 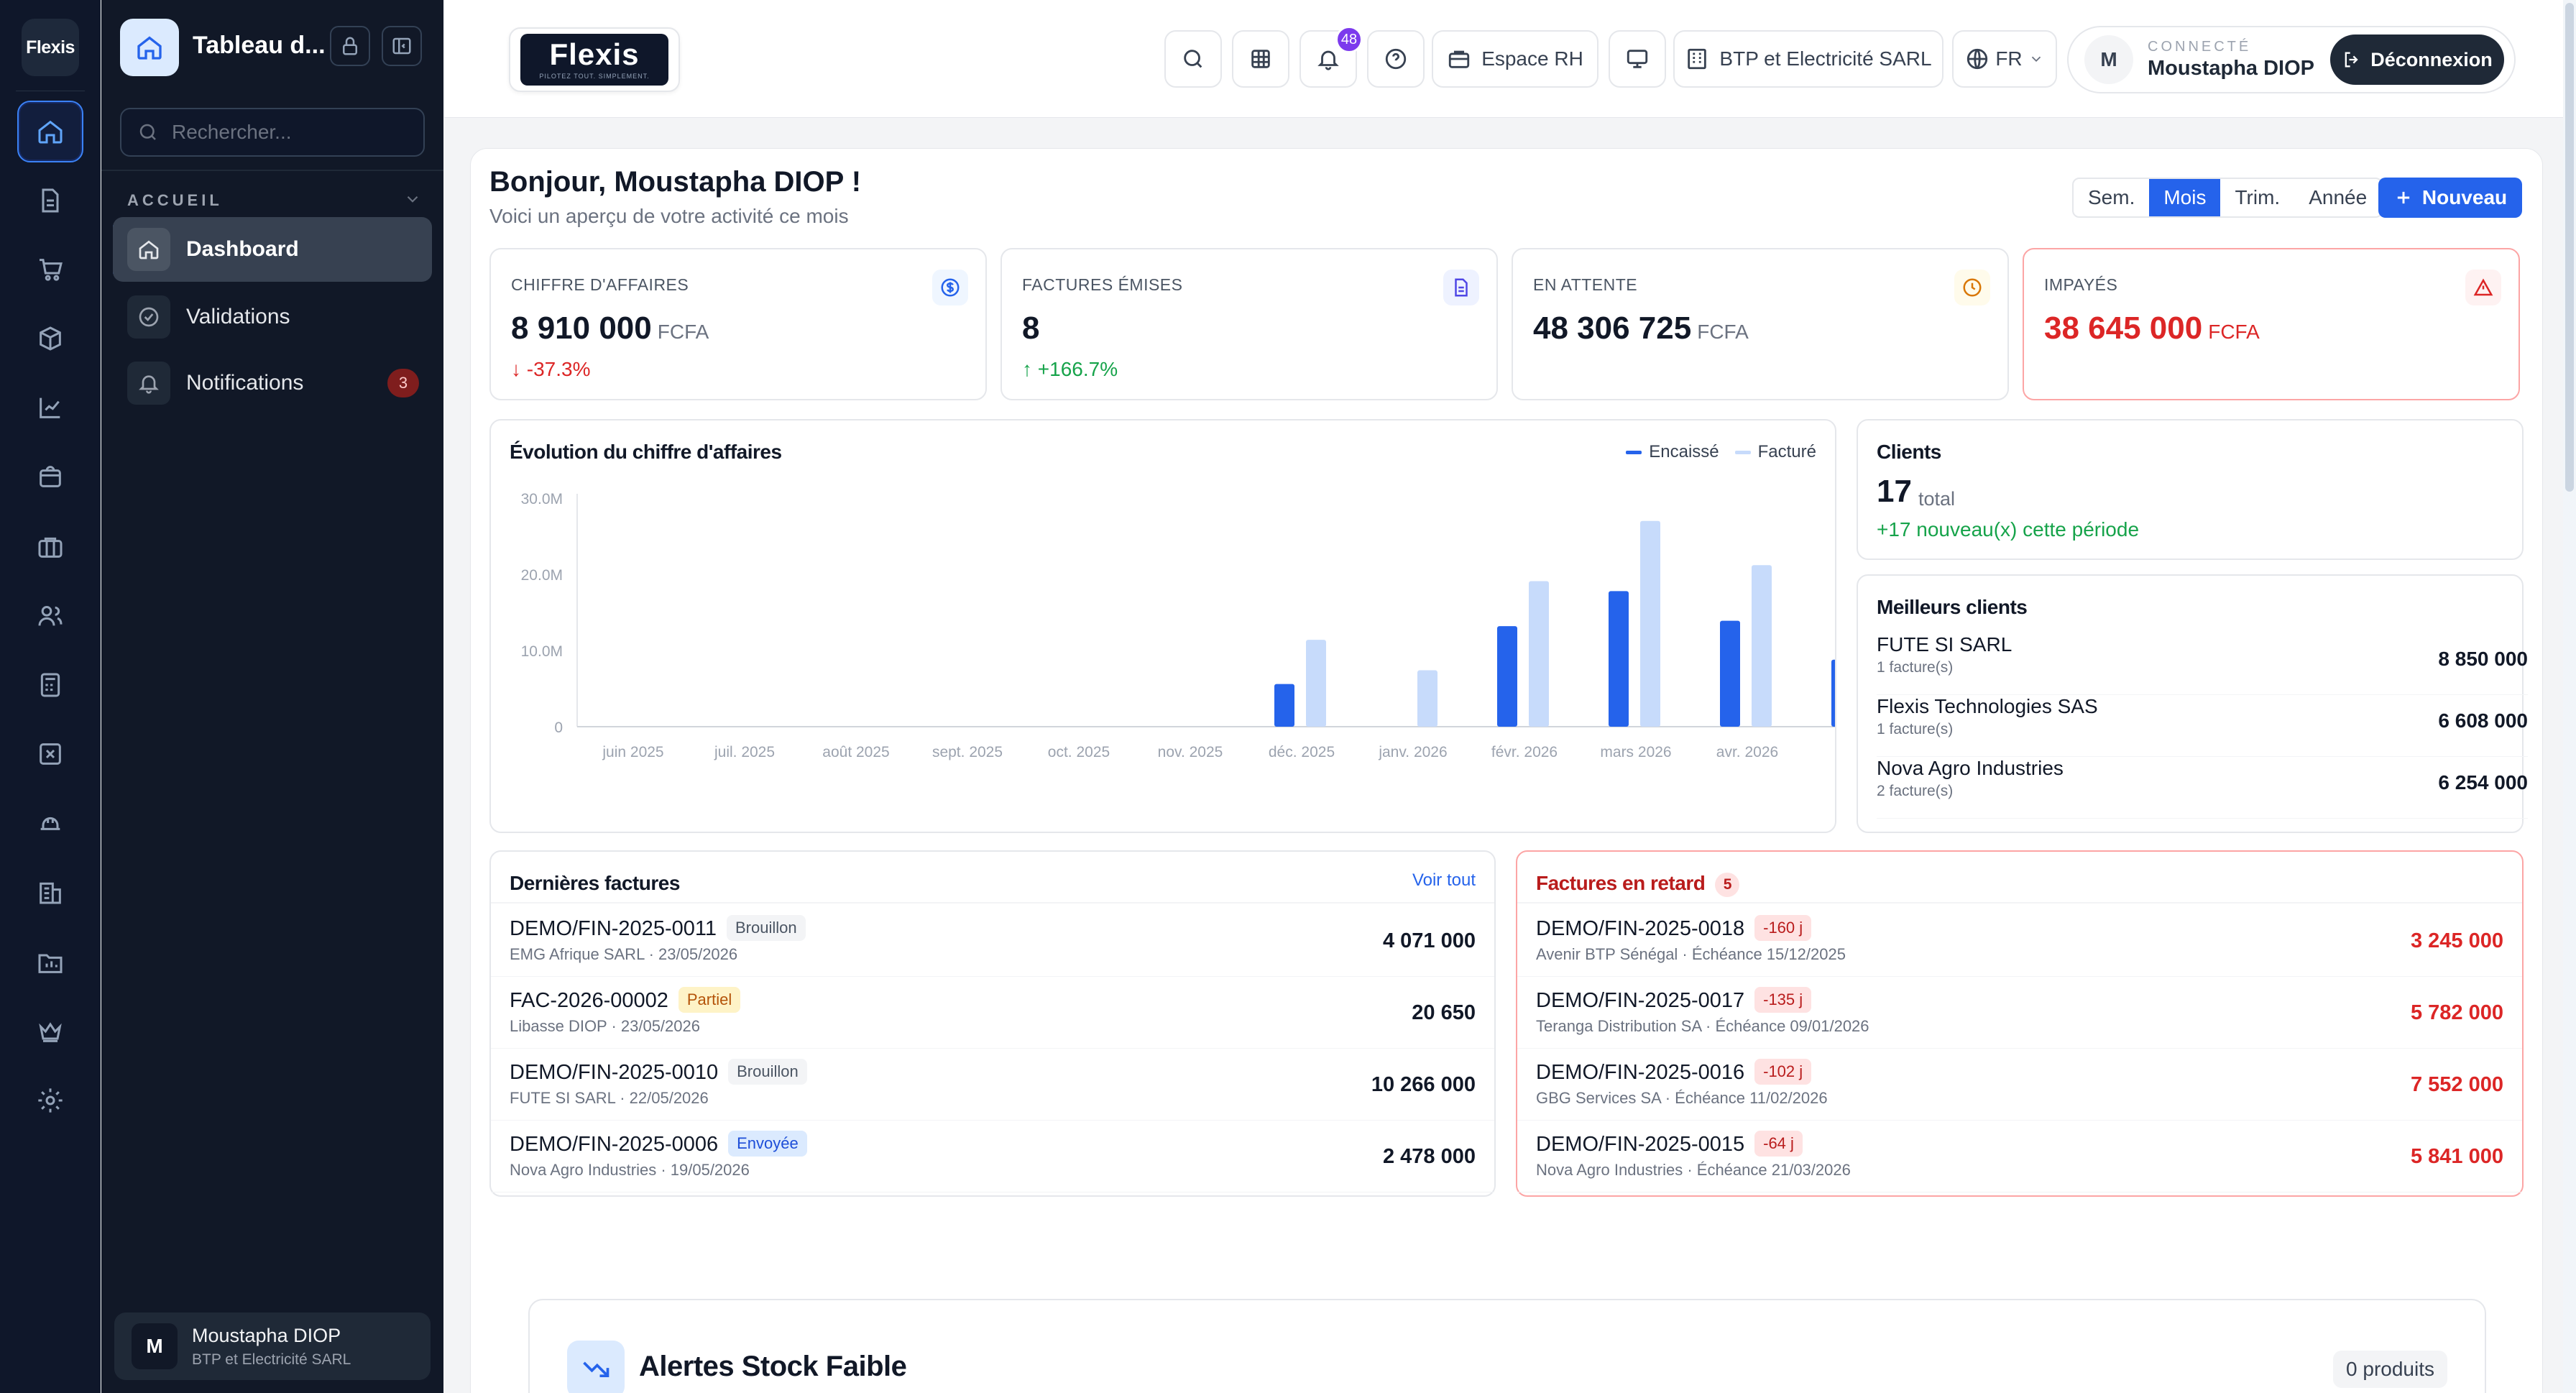 What do you see at coordinates (1328, 60) in the screenshot?
I see `bell-icon` at bounding box center [1328, 60].